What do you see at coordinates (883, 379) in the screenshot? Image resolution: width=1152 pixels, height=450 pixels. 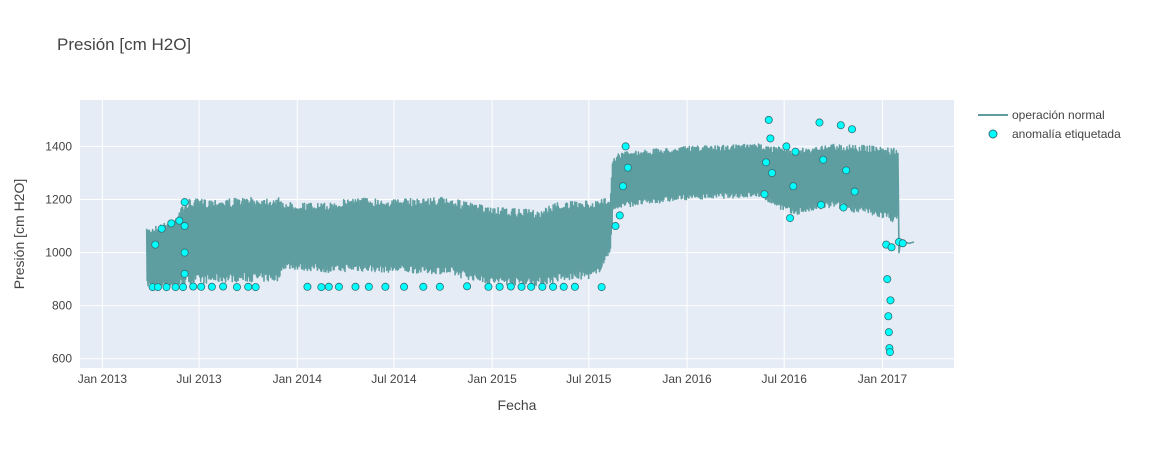 I see `x-tick-label: Jan 2017` at bounding box center [883, 379].